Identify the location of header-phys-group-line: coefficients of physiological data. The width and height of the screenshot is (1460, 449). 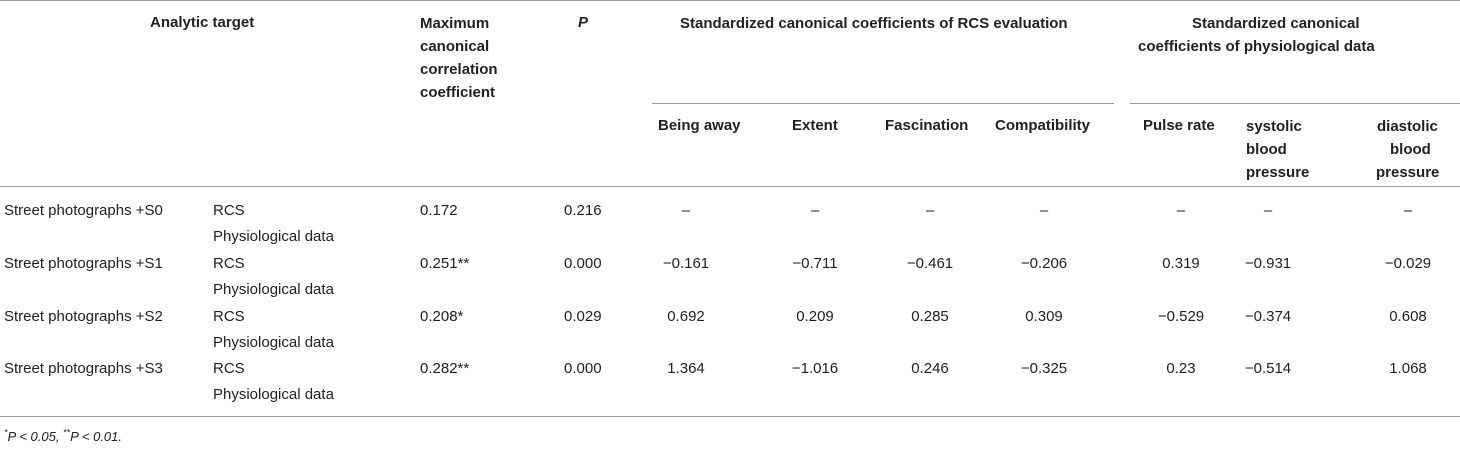
(1256, 46).